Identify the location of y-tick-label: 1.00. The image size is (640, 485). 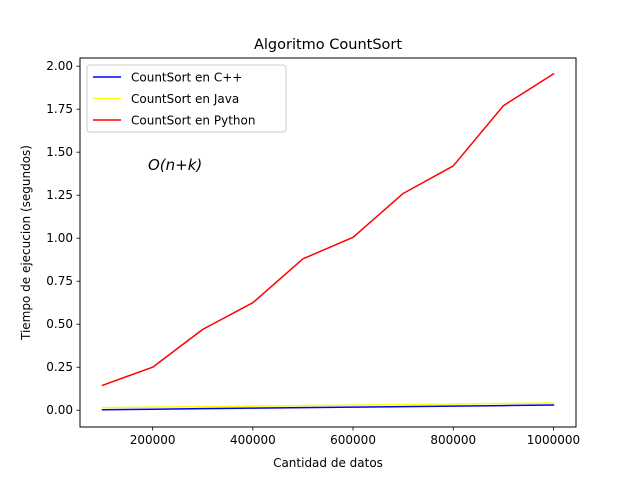
(59, 238).